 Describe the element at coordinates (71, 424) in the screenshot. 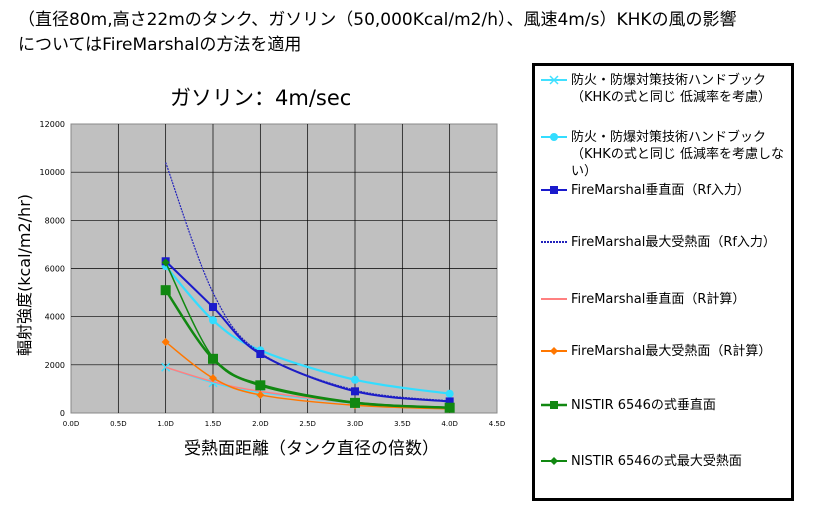

I see `x-tick-label: 0.0D` at that location.